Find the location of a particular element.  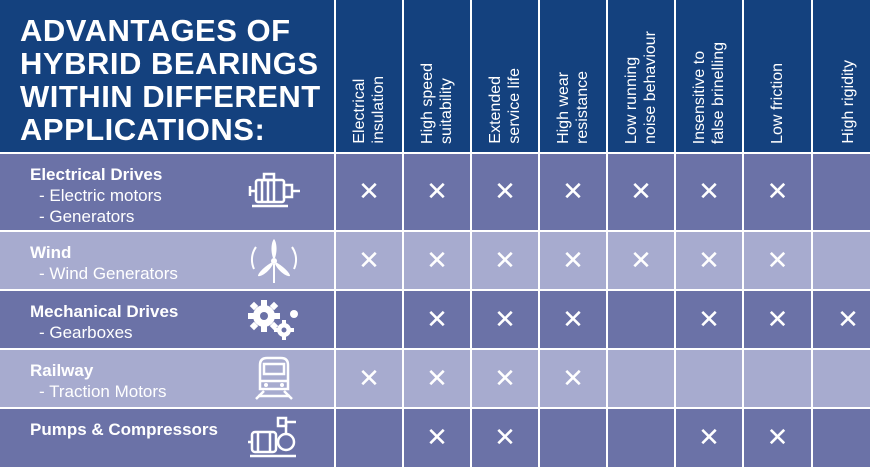

application-sub: - Wind Generators is located at coordinates (108, 273).